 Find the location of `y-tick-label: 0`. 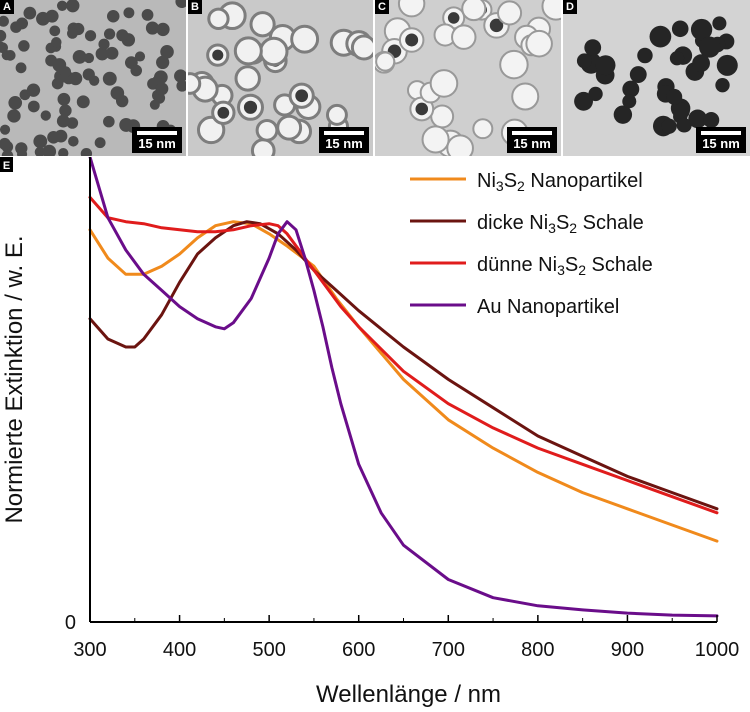

y-tick-label: 0 is located at coordinates (70, 623).